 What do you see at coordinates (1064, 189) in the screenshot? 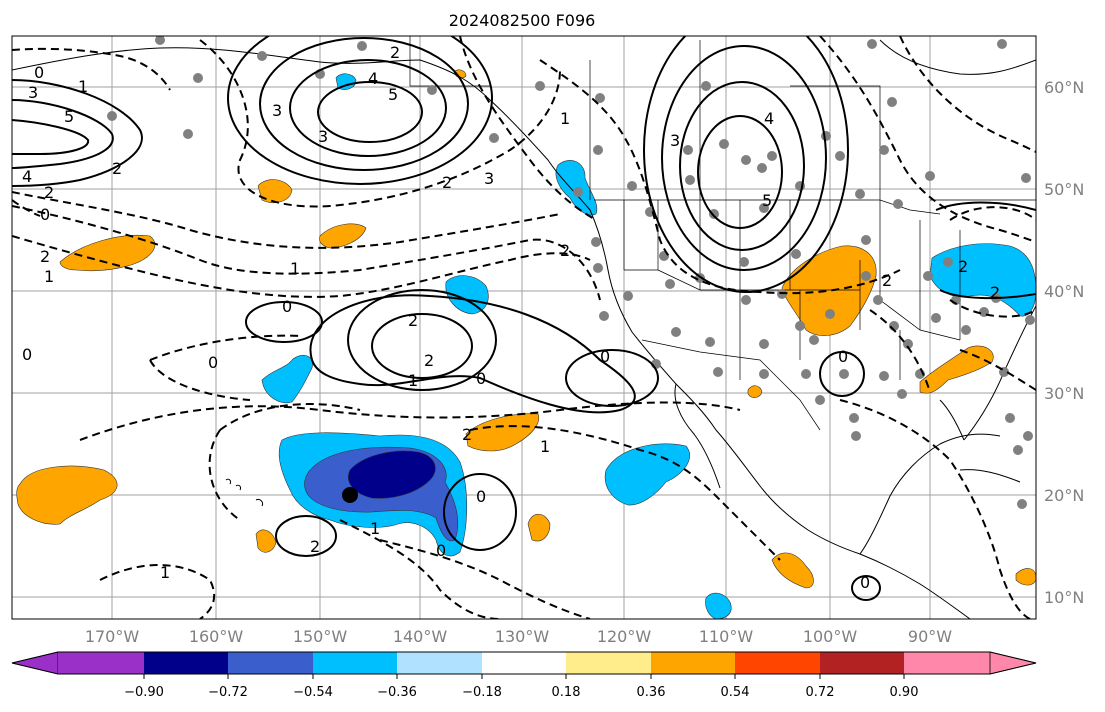
I see `lat-label: 50°N` at bounding box center [1064, 189].